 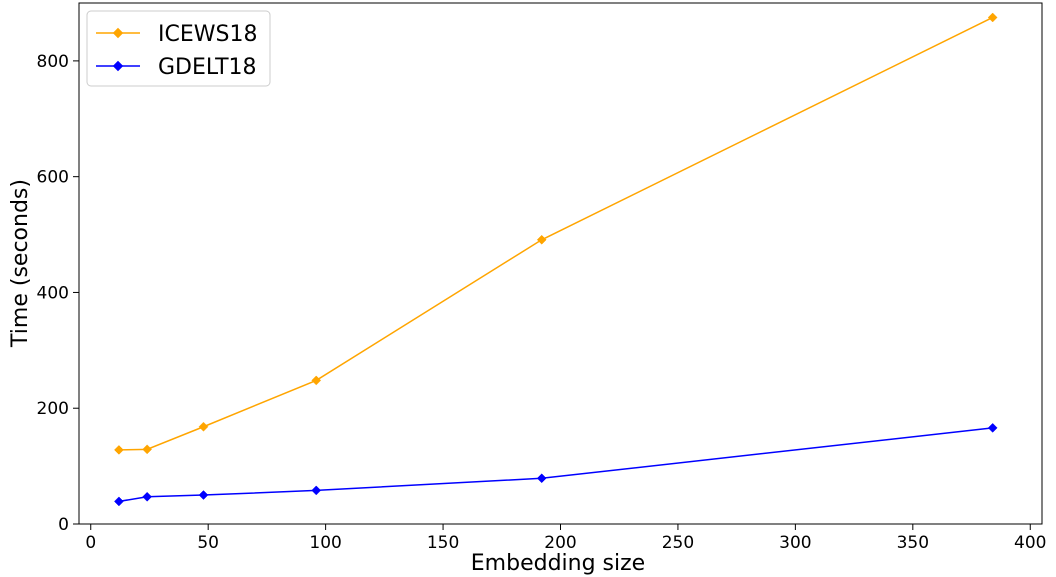 What do you see at coordinates (53, 293) in the screenshot?
I see `y-tick-label: 400` at bounding box center [53, 293].